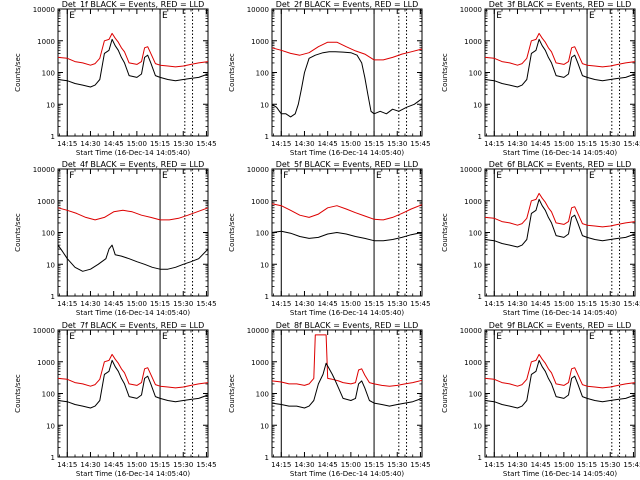 This screenshot has width=640, height=480. I want to click on chart-title: Det_8f BLACK = Events, RED = LLD, so click(347, 325).